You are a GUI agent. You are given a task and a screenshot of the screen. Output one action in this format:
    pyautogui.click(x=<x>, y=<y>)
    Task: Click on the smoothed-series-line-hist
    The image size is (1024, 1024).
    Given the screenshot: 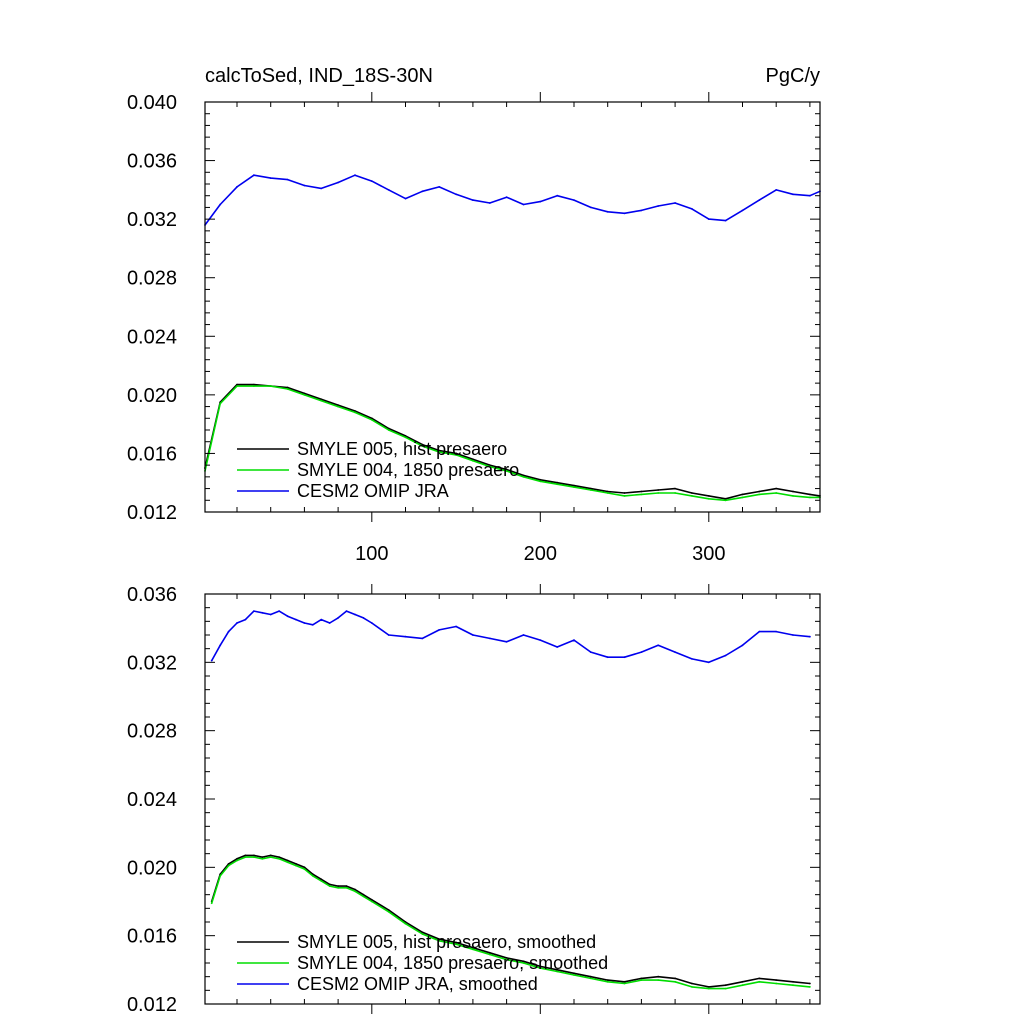 What is the action you would take?
    pyautogui.click(x=510, y=921)
    